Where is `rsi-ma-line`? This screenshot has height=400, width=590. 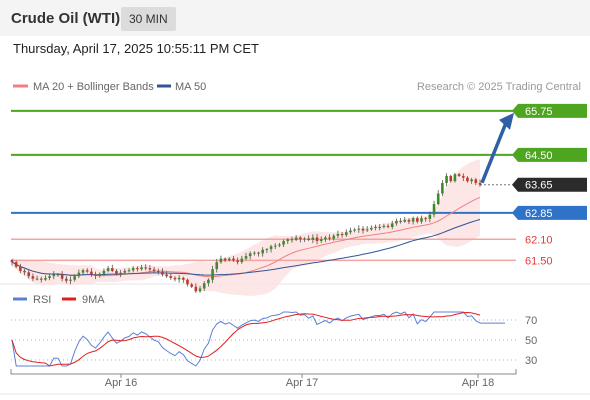
rsi-ma-line is located at coordinates (246, 339).